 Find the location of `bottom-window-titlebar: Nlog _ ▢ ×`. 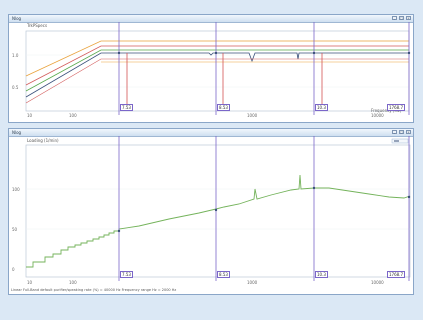

bottom-window-titlebar: Nlog _ ▢ × is located at coordinates (211, 133).